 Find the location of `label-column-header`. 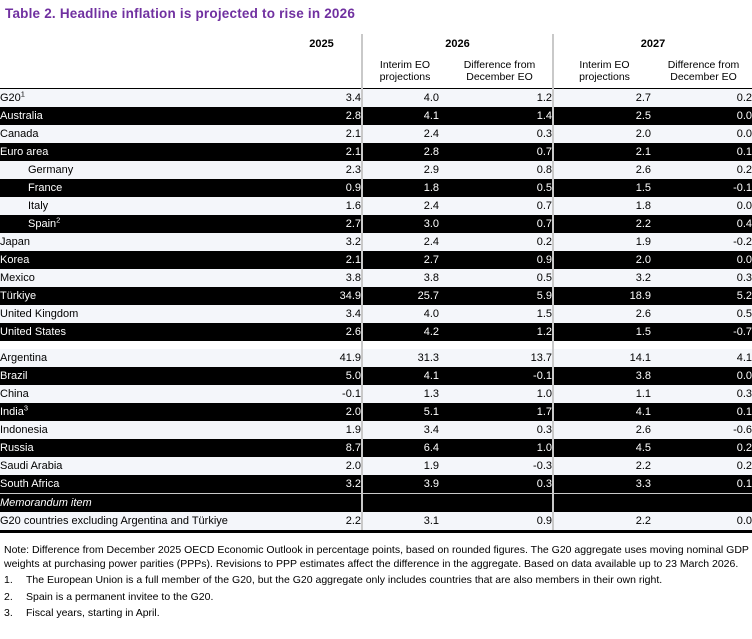

label-column-header is located at coordinates (141, 42).